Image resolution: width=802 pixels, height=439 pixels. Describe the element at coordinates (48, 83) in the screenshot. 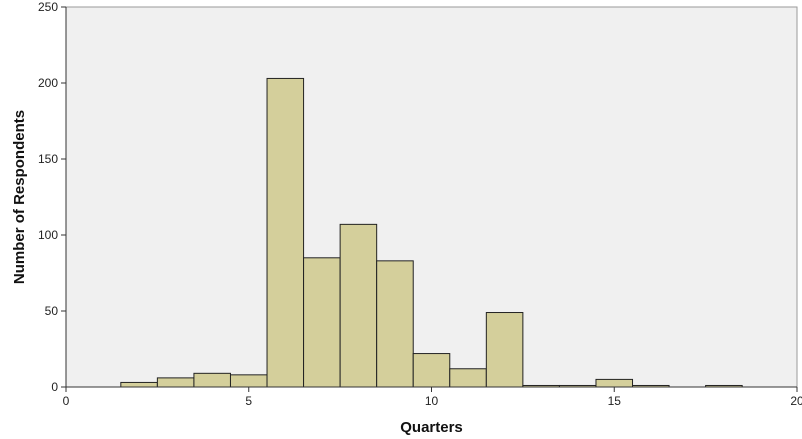

I see `y-tick-label: 200` at that location.